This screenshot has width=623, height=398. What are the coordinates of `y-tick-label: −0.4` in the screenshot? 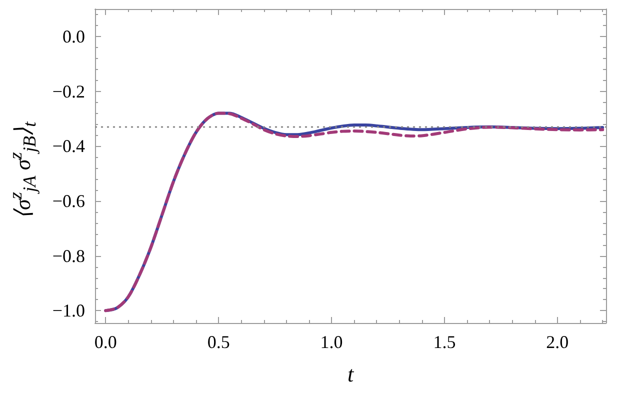 It's located at (68, 146).